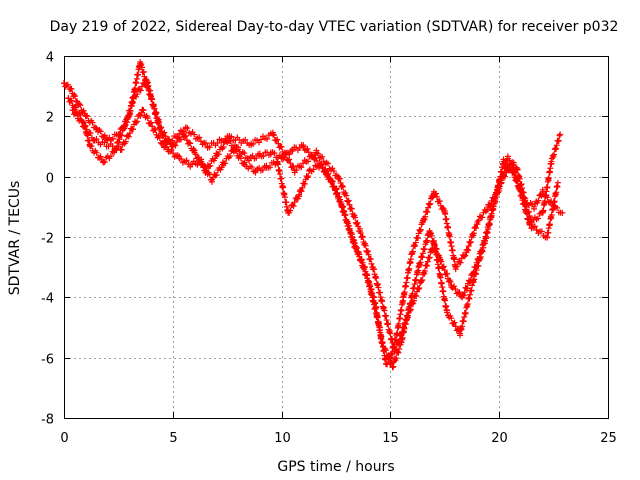 This screenshot has height=480, width=640. I want to click on x-tick-label: 5, so click(173, 438).